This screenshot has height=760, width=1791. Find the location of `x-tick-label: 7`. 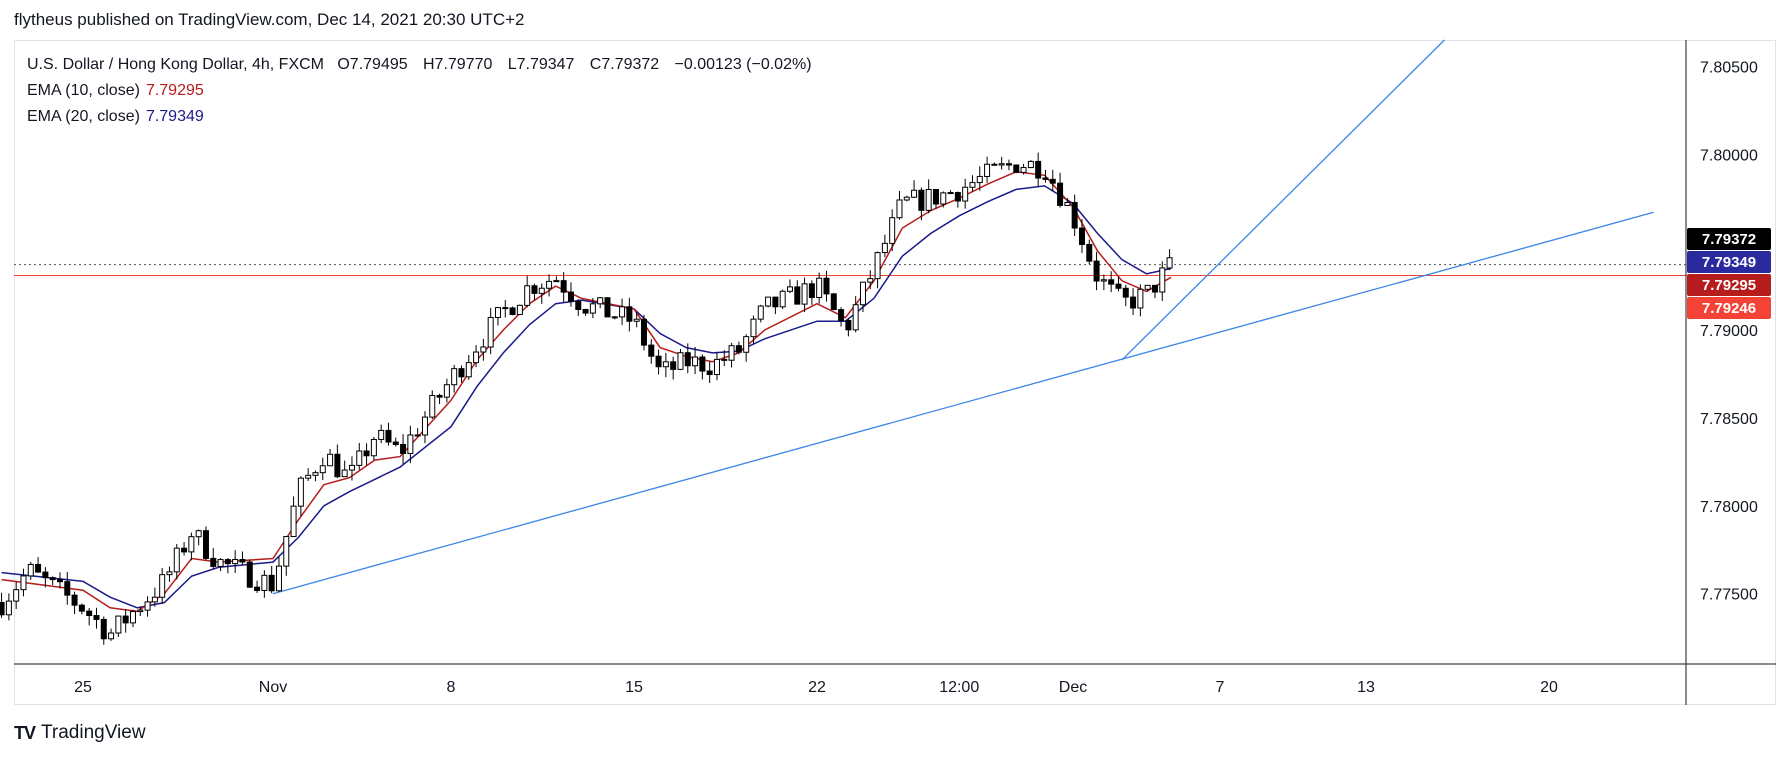

x-tick-label: 7 is located at coordinates (1220, 687).